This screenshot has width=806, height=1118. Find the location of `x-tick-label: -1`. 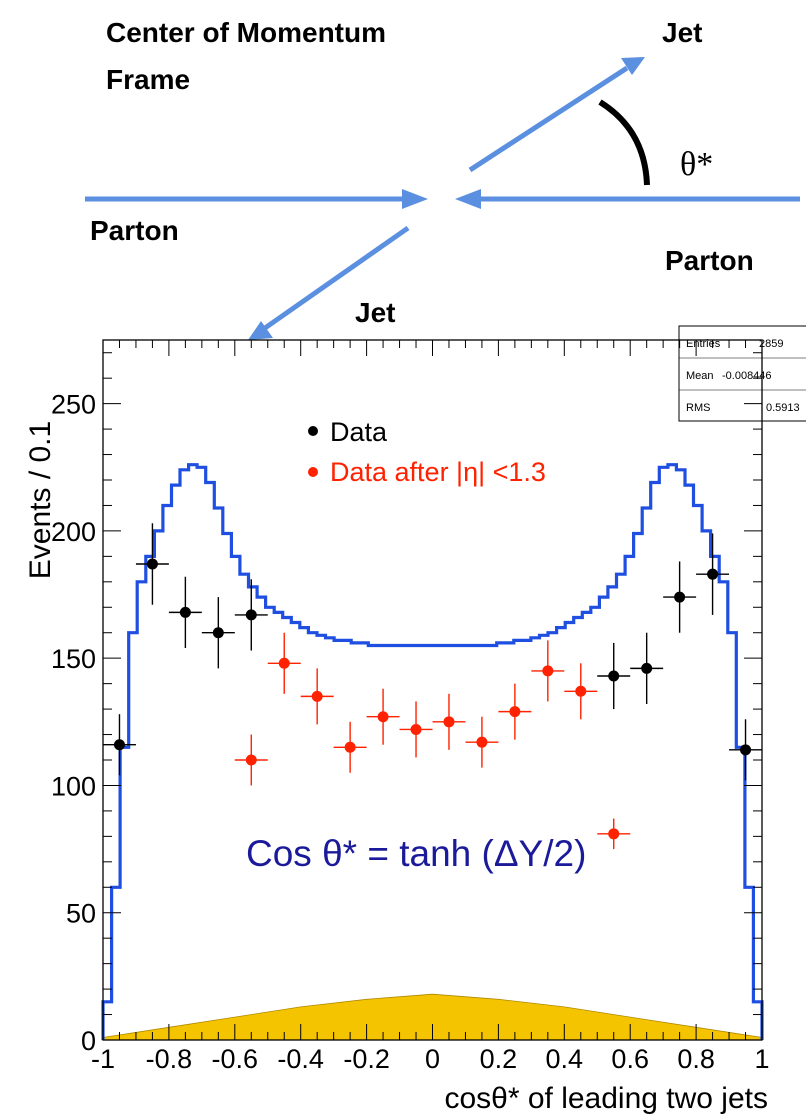

x-tick-label: -1 is located at coordinates (103, 1059).